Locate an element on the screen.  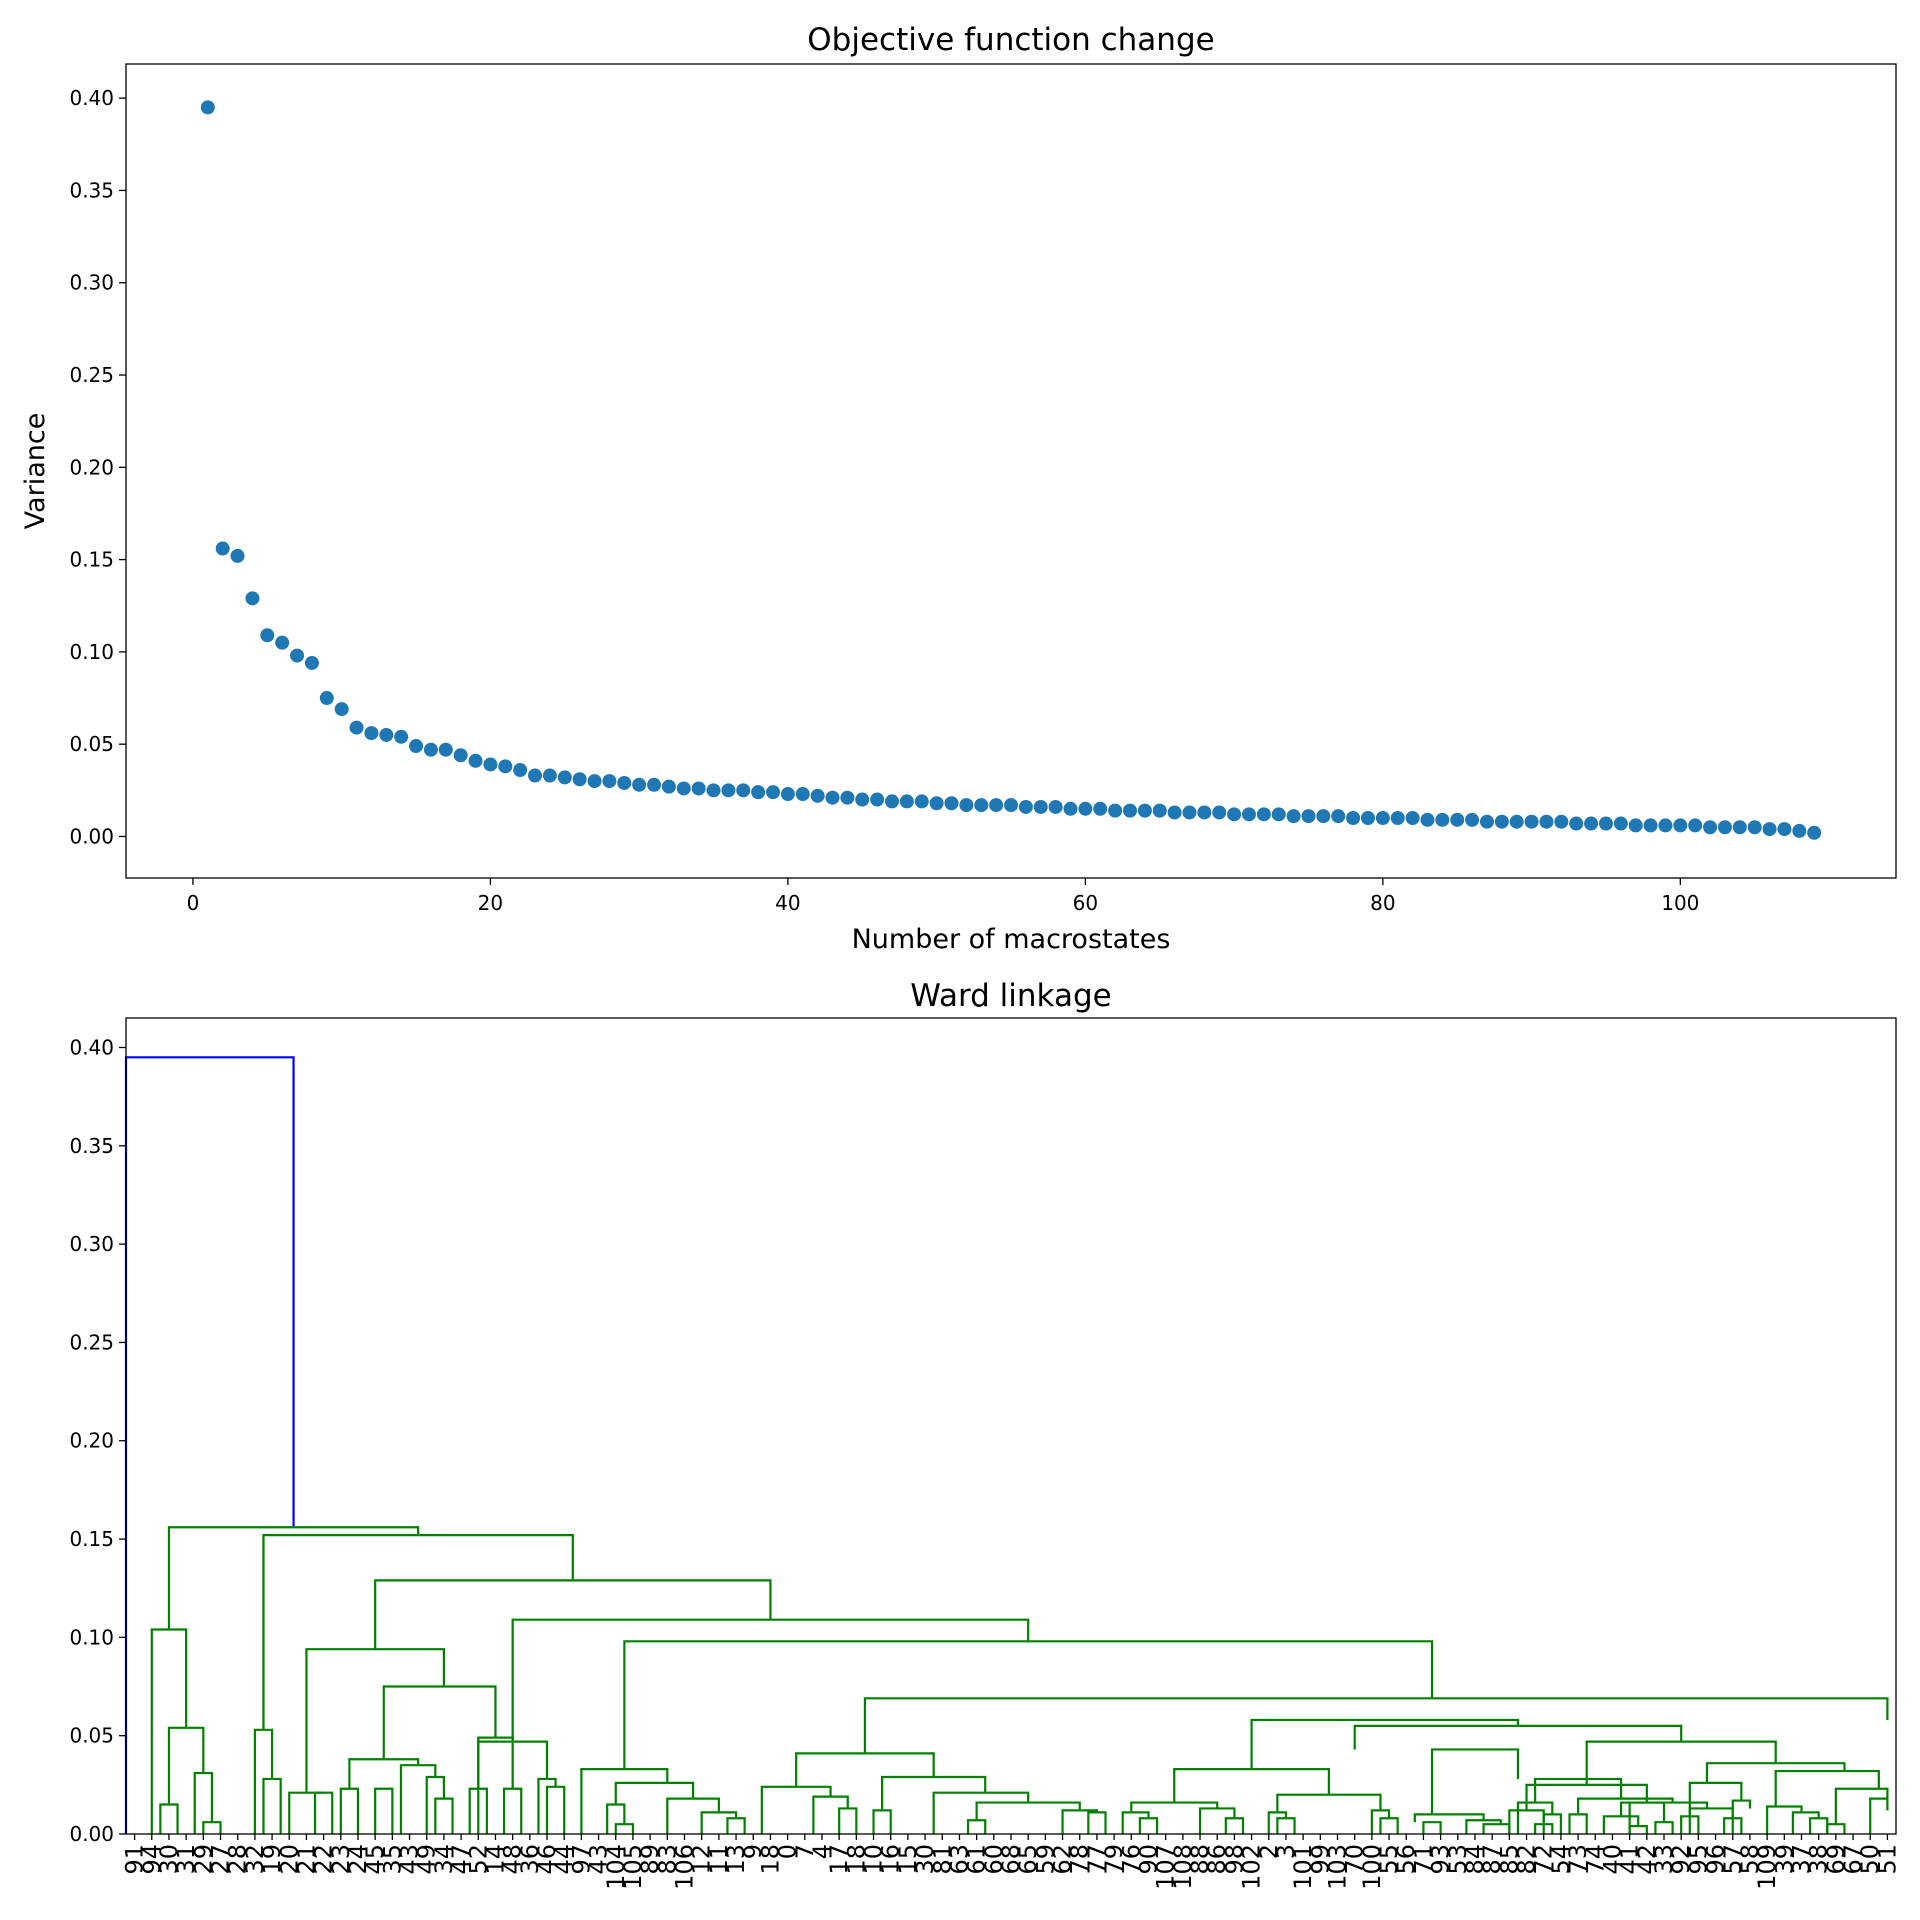
dendrogram-y-tick-label: 0.20 is located at coordinates (91, 1441).